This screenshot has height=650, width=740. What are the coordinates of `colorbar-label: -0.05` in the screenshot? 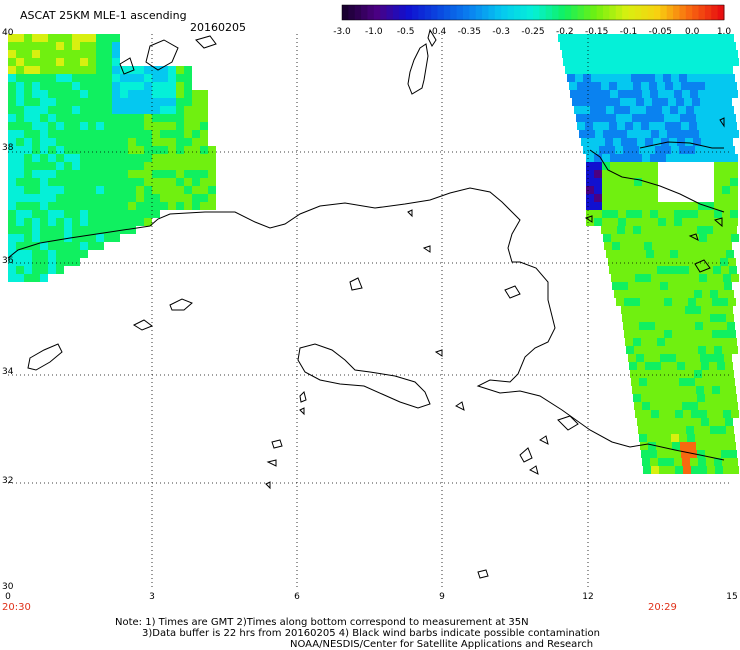 It's located at (660, 32).